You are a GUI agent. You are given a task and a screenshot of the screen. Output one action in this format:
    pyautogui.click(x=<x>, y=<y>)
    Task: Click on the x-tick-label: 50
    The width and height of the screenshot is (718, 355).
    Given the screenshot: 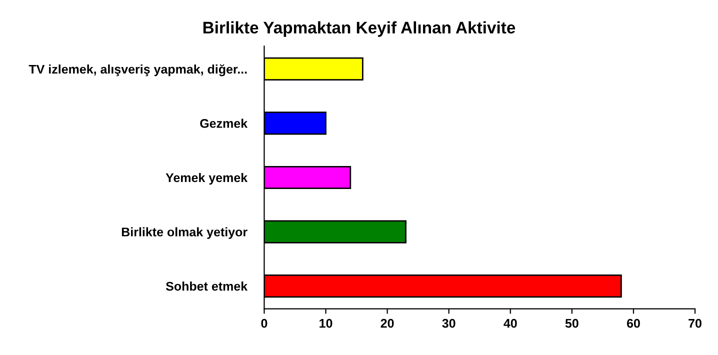 What is the action you would take?
    pyautogui.click(x=571, y=323)
    